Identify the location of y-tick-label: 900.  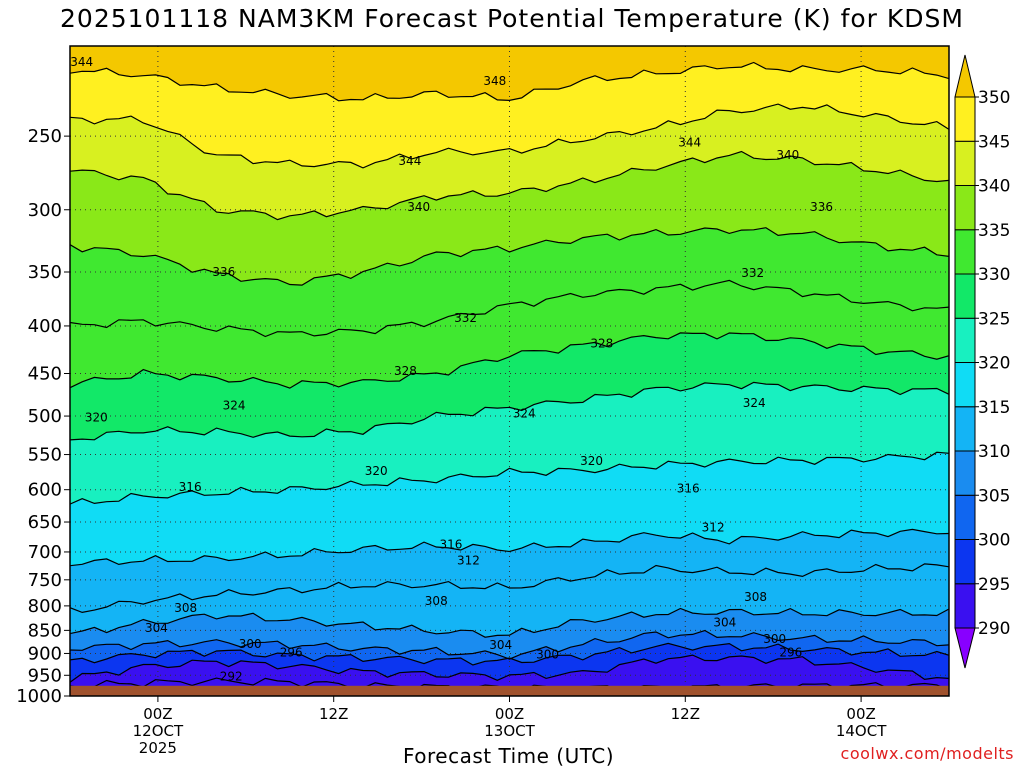
(45, 653).